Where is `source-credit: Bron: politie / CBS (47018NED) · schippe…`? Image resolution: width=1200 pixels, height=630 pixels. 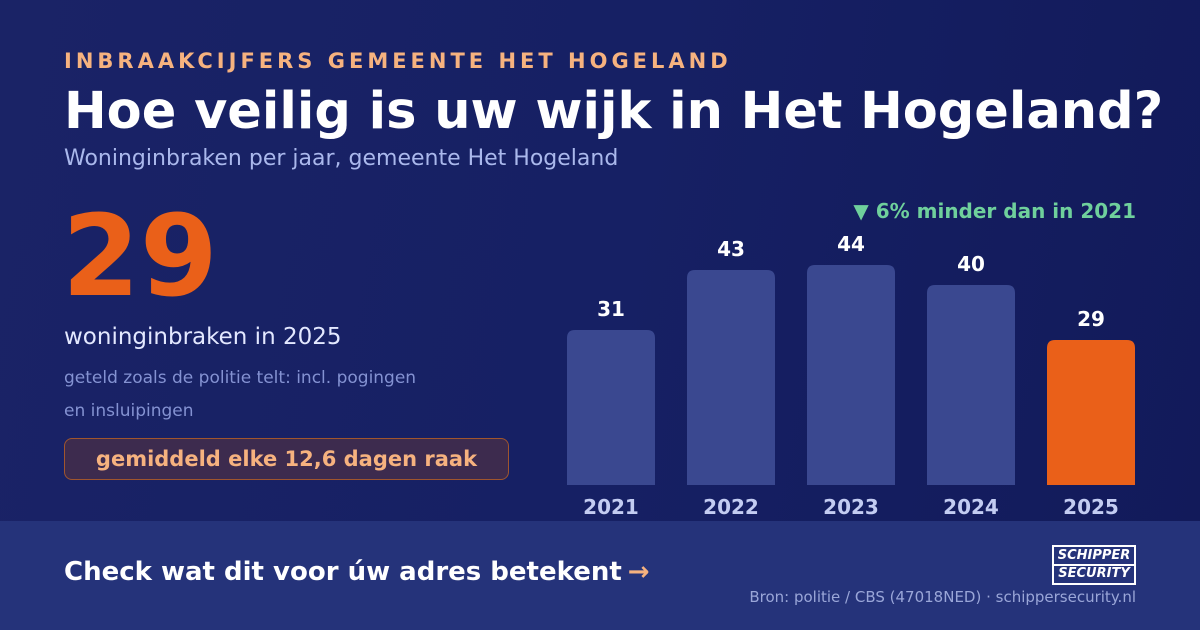 source-credit: Bron: politie / CBS (47018NED) · schippe… is located at coordinates (942, 597).